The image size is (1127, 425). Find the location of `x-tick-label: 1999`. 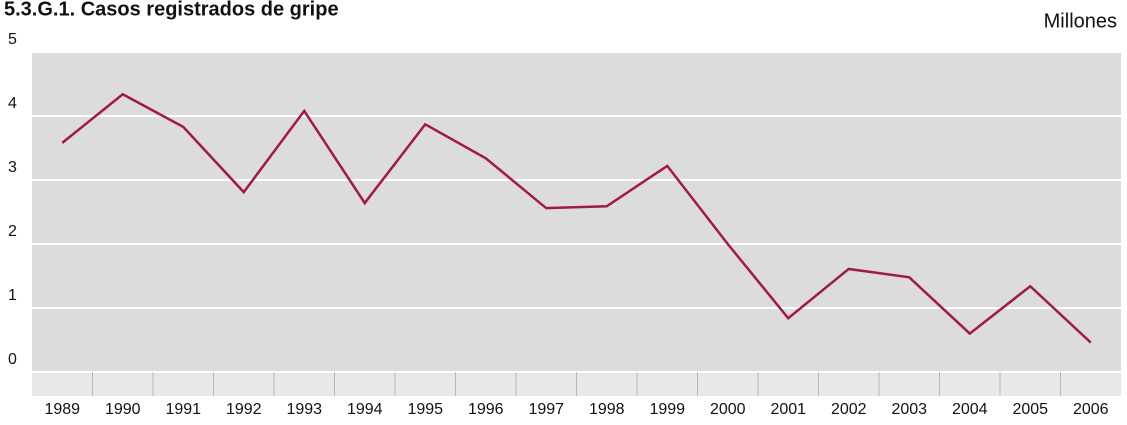

x-tick-label: 1999 is located at coordinates (667, 409).